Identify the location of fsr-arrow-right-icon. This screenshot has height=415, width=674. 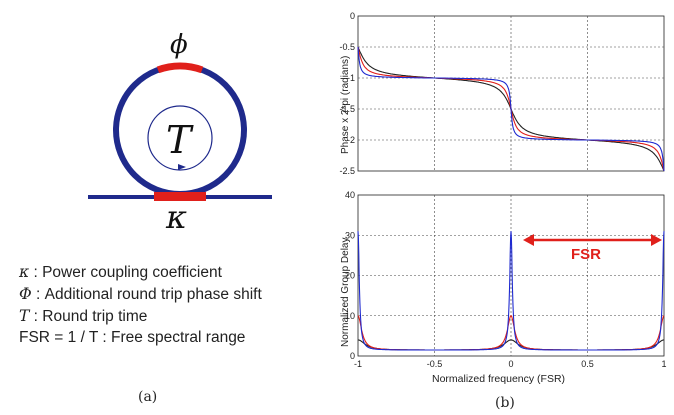
(656, 240).